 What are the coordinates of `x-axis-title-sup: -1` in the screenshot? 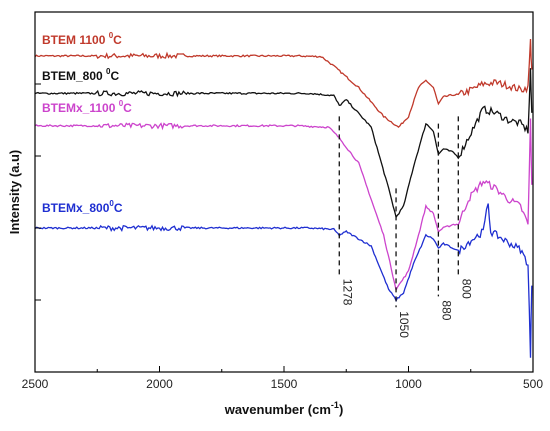 It's located at (335, 405).